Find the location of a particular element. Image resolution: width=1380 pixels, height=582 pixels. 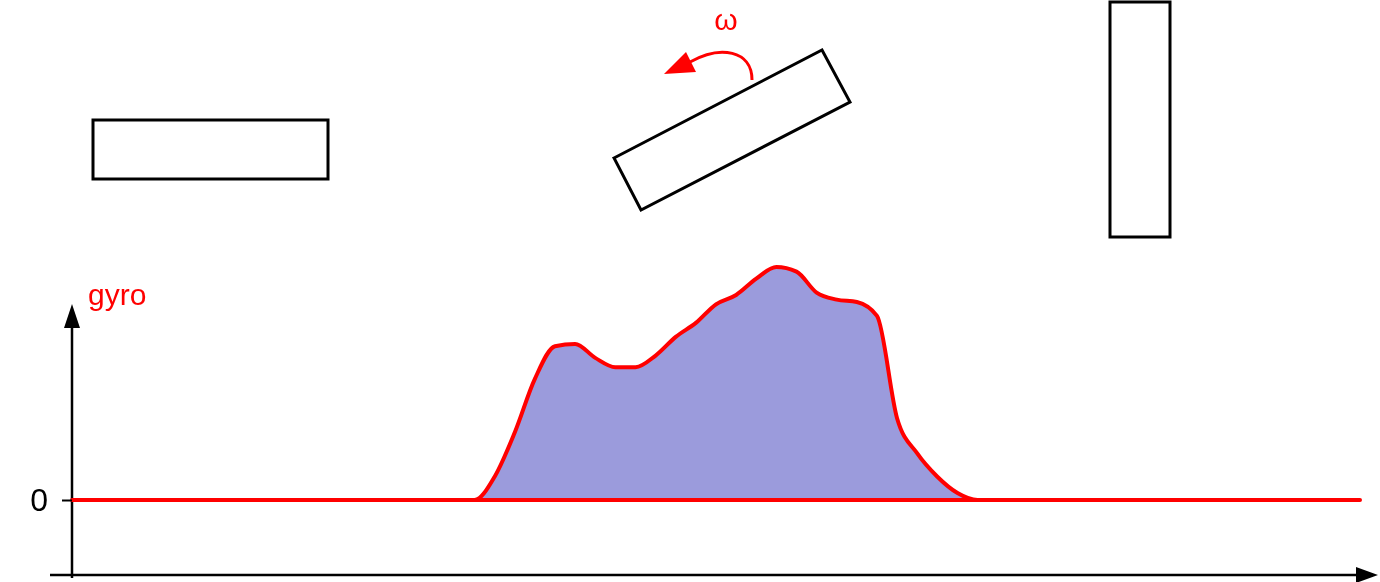

text: ω is located at coordinates (726, 19).